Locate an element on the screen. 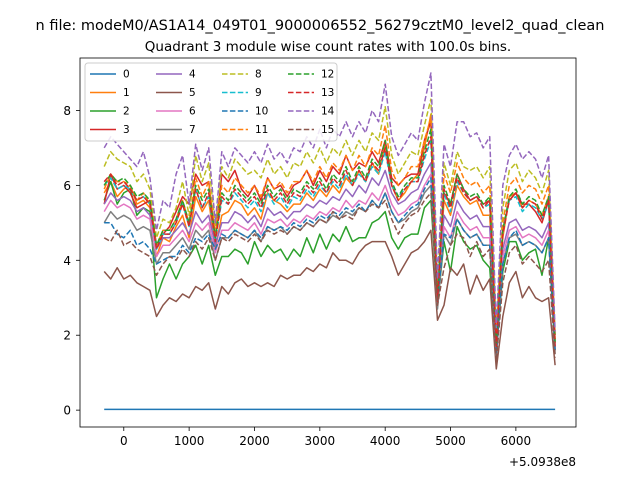  legend-label-4: 4 is located at coordinates (192, 75).